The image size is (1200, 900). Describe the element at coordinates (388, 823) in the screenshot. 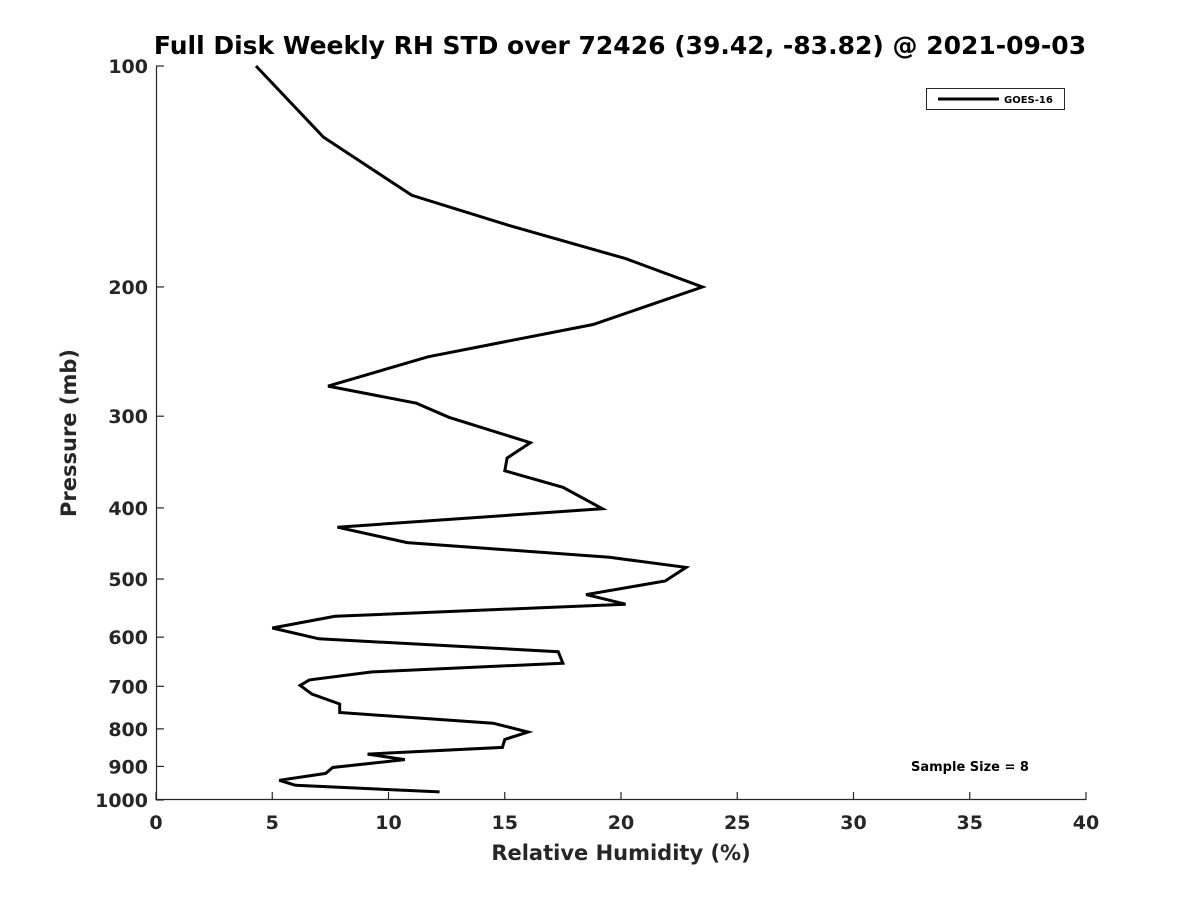

I see `x-tick-label: 10` at that location.